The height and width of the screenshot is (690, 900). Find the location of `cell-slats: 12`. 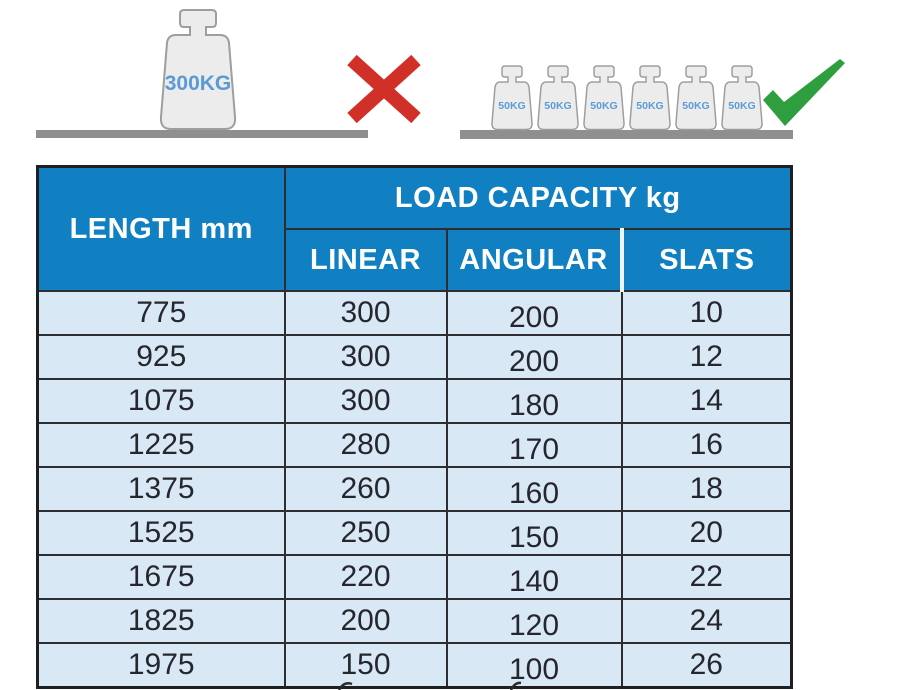

cell-slats: 12 is located at coordinates (706, 357).